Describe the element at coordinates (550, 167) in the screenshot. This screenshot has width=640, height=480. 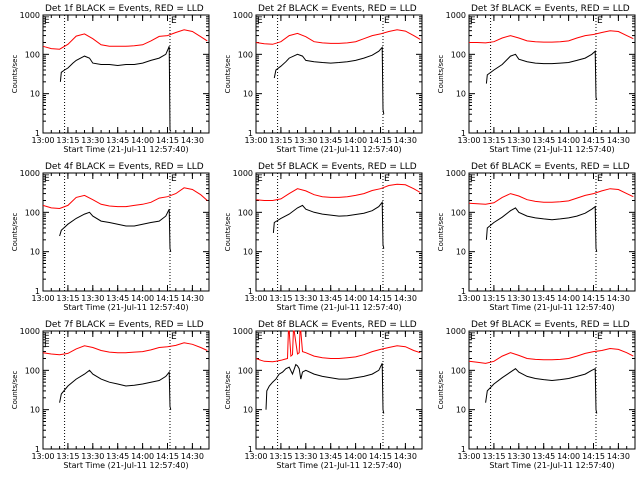
I see `chart-title: Det 6f BLACK = Events, RED = LLD` at that location.